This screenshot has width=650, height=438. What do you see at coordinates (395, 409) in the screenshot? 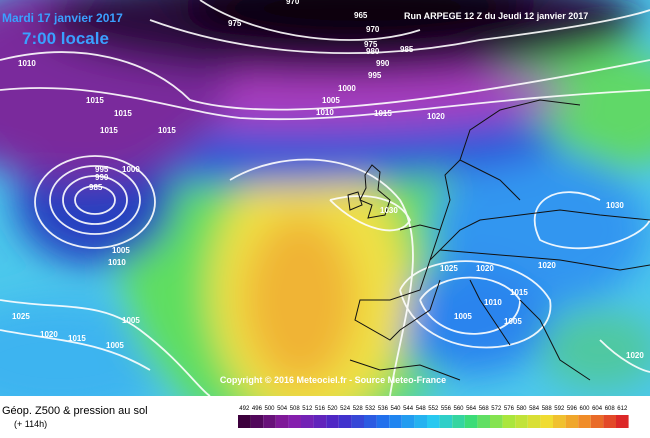
I see `scale-label: 540` at bounding box center [395, 409].